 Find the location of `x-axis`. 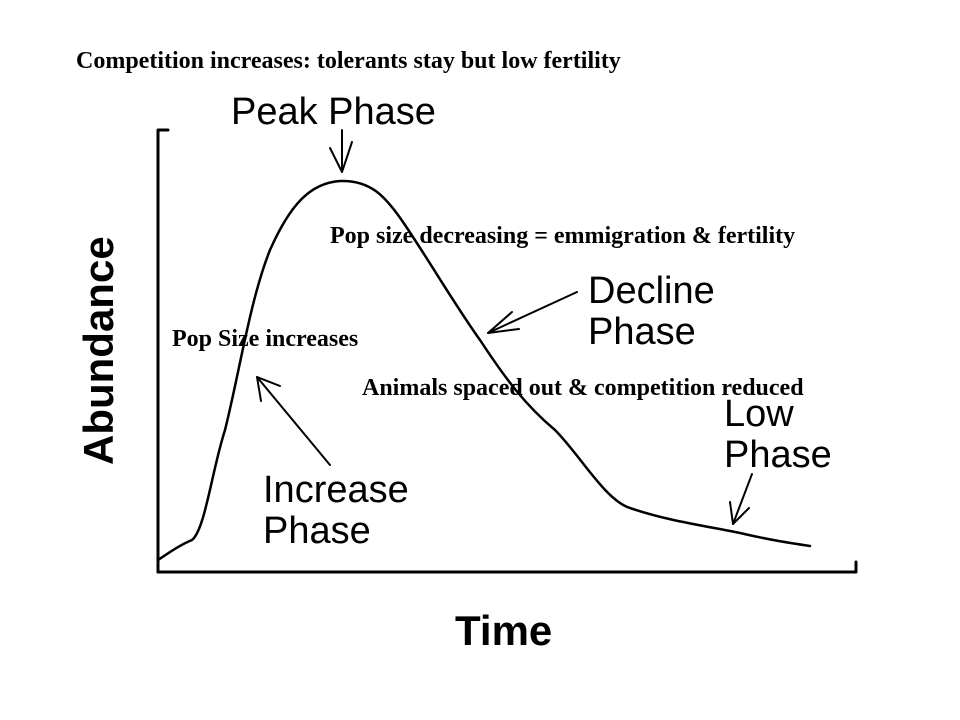

x-axis is located at coordinates (507, 567).